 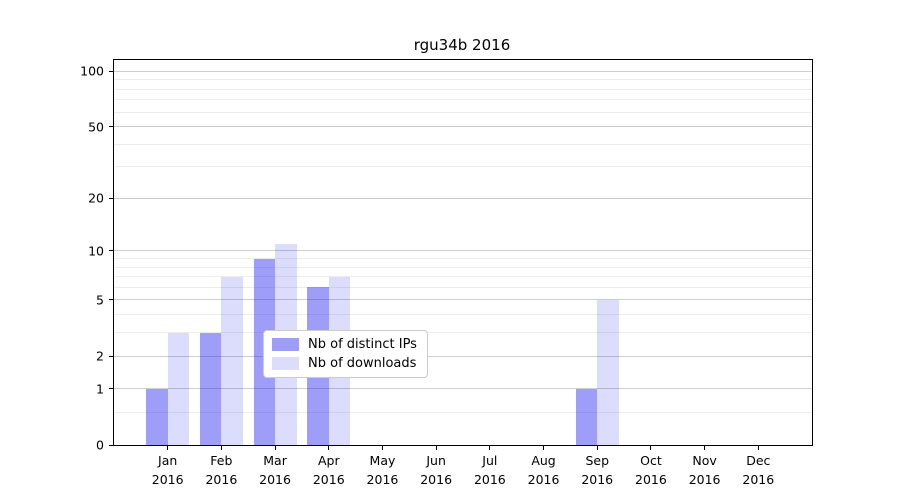 What do you see at coordinates (96, 127) in the screenshot?
I see `y-tick-label: 50` at bounding box center [96, 127].